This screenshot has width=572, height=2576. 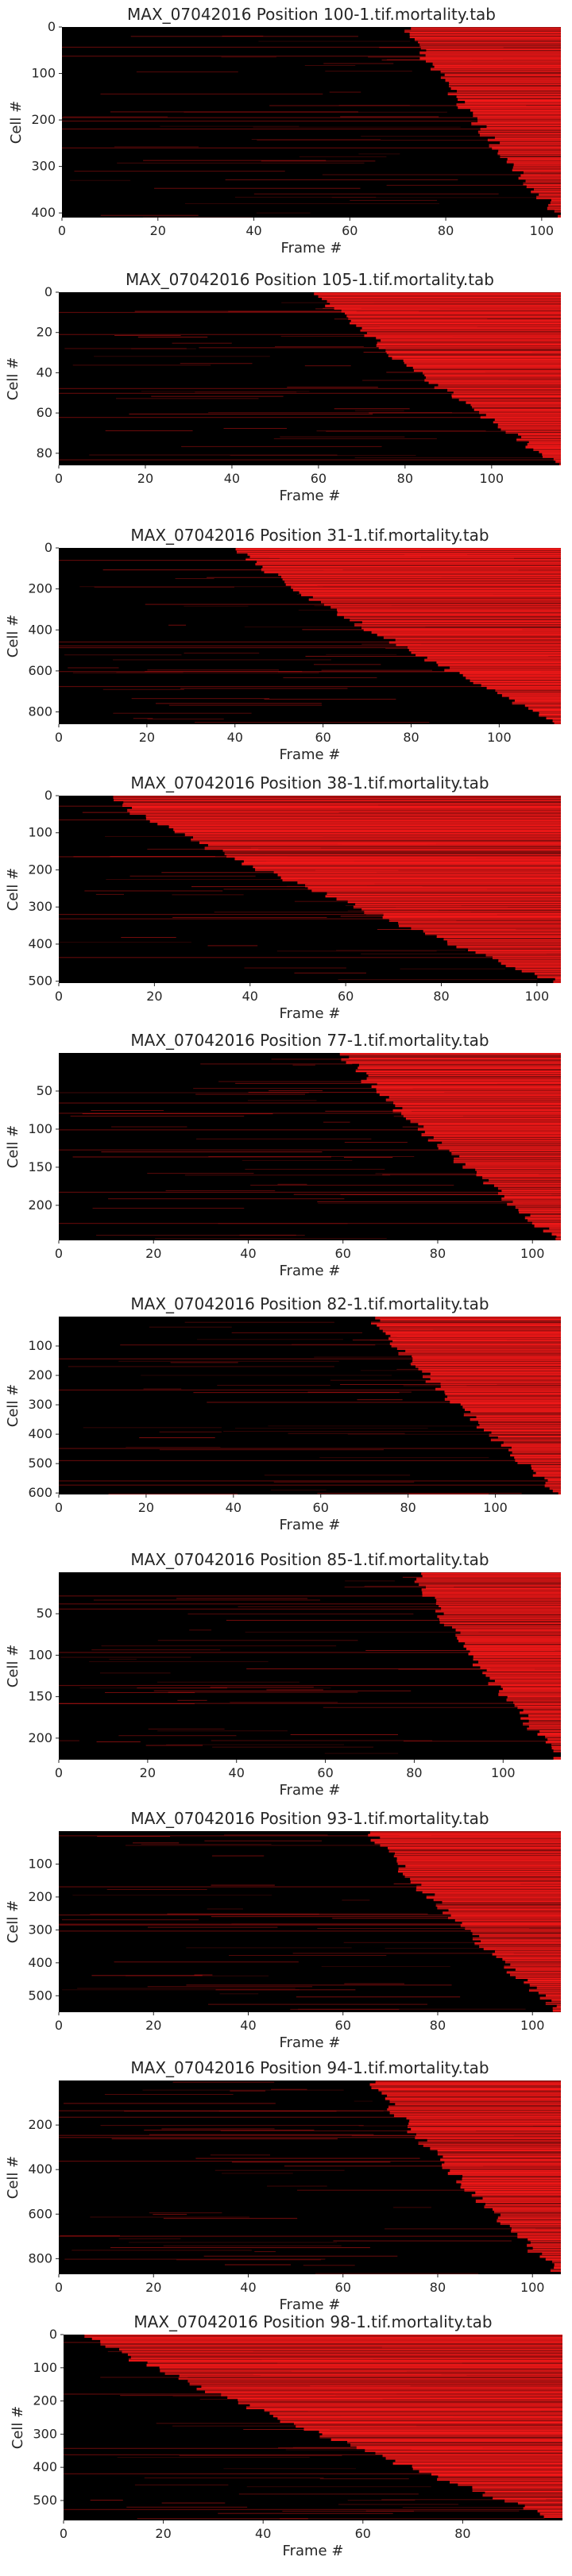 I want to click on y-tick-label: 150, so click(x=40, y=1697).